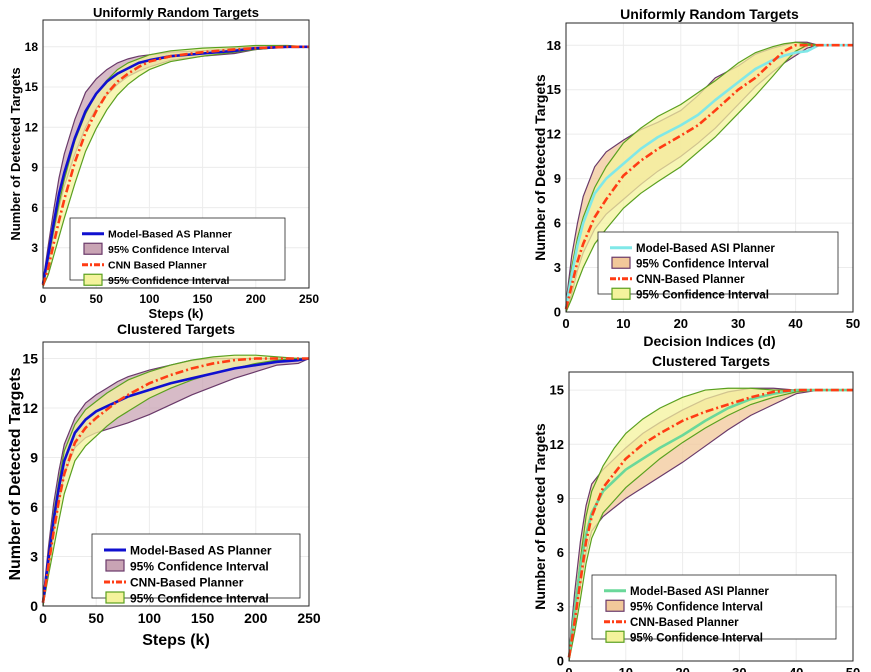  I want to click on confidence-band, so click(176, 480).